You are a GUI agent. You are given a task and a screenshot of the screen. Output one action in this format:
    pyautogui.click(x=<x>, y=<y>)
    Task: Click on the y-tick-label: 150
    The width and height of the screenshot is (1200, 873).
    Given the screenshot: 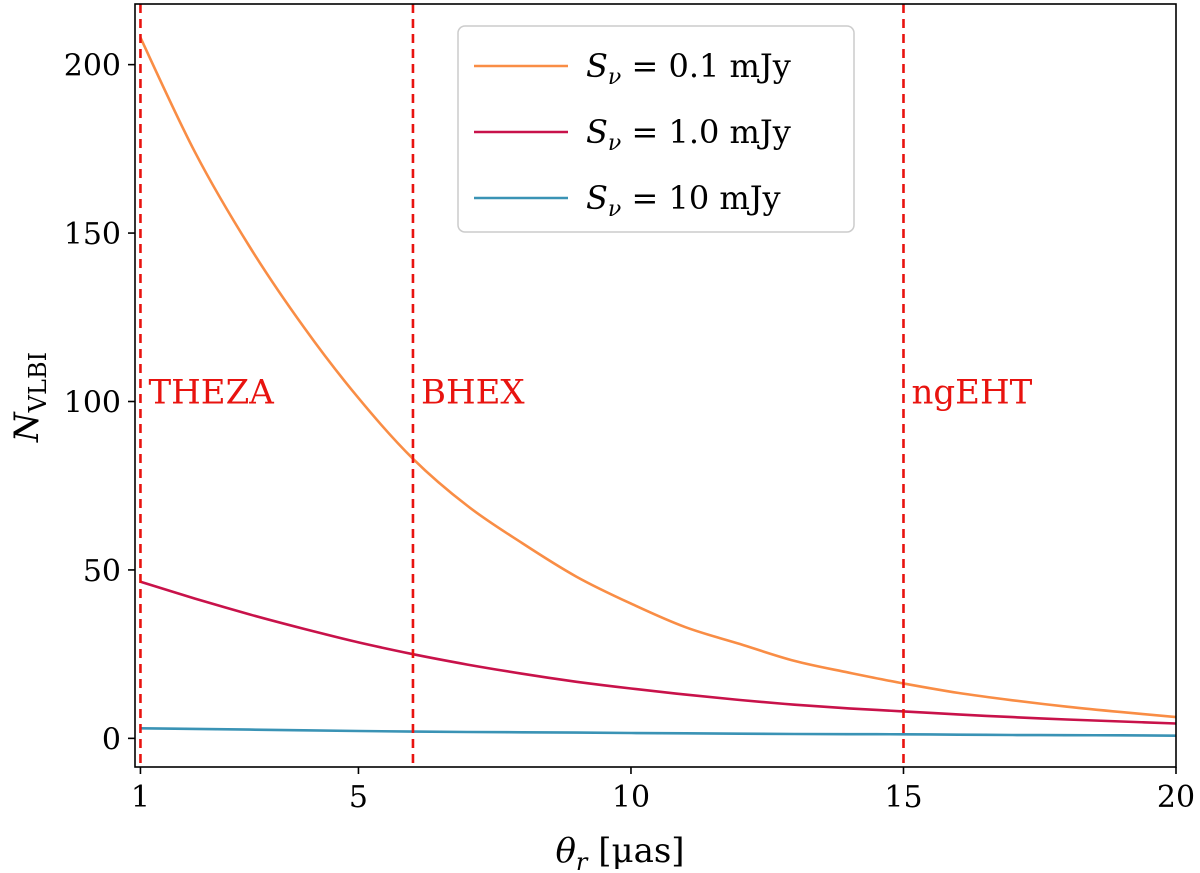 What is the action you would take?
    pyautogui.click(x=92, y=234)
    